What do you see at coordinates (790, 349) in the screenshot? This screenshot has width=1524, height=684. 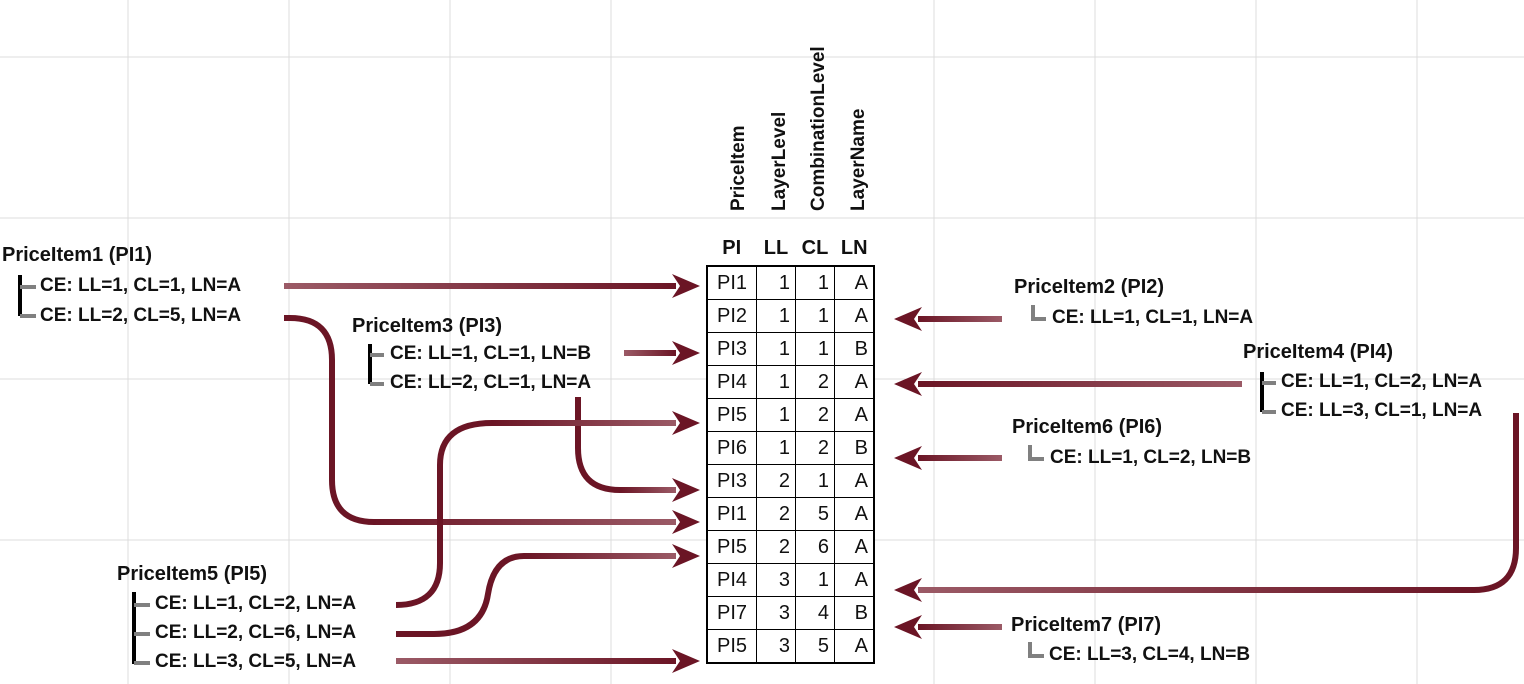 I see `table-row: PI3 1 1 B` at bounding box center [790, 349].